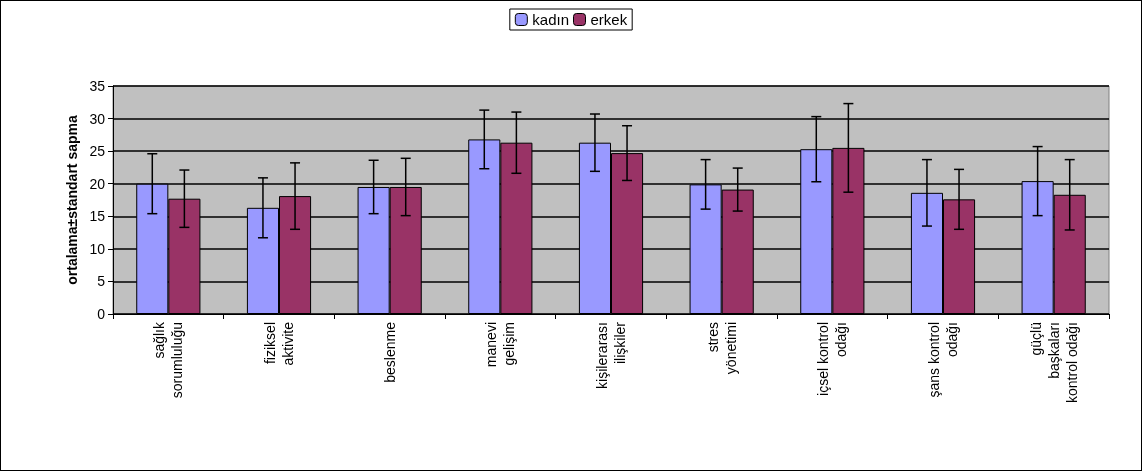  What do you see at coordinates (279, 343) in the screenshot?
I see `x-tick-label: fiziksel aktivite` at bounding box center [279, 343].